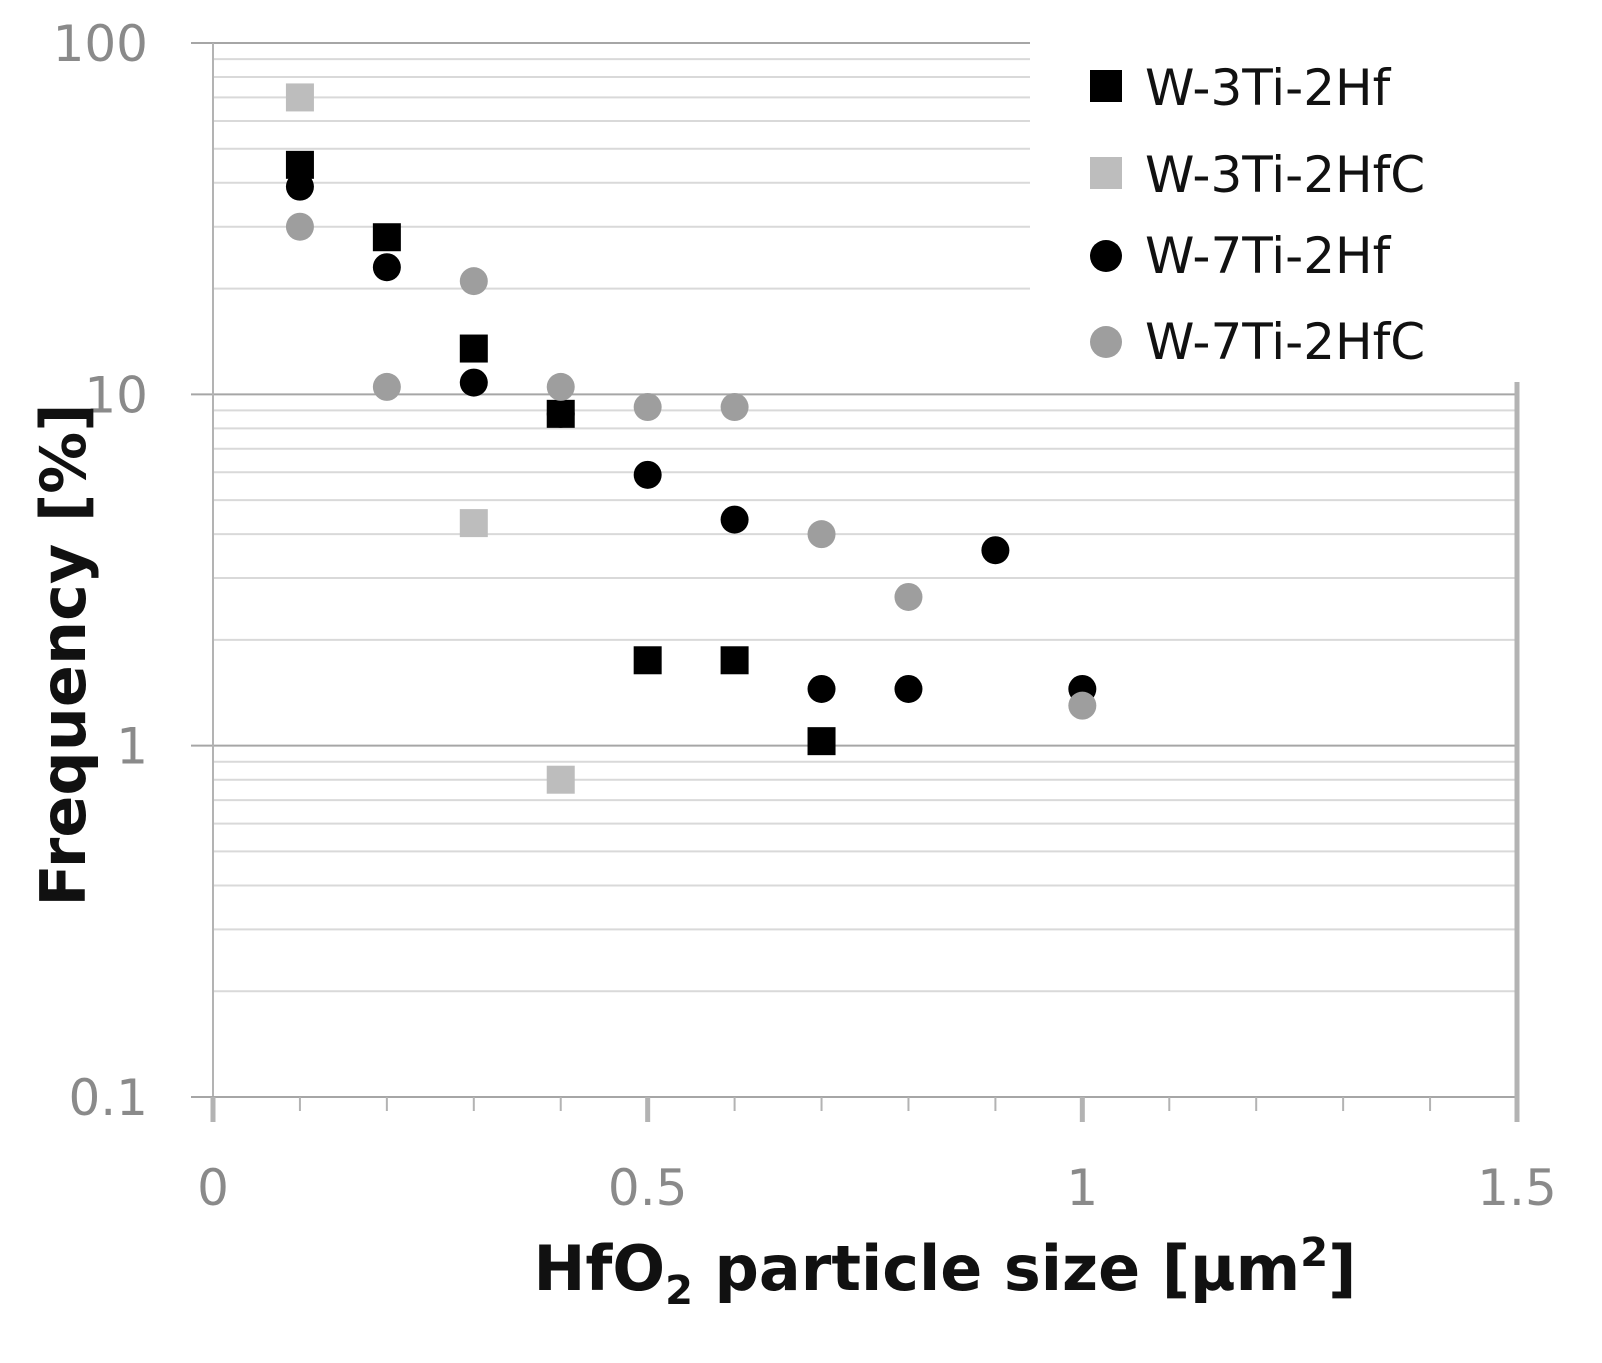  I want to click on legend-label: W-3Ti-2HfC, so click(1285, 175).